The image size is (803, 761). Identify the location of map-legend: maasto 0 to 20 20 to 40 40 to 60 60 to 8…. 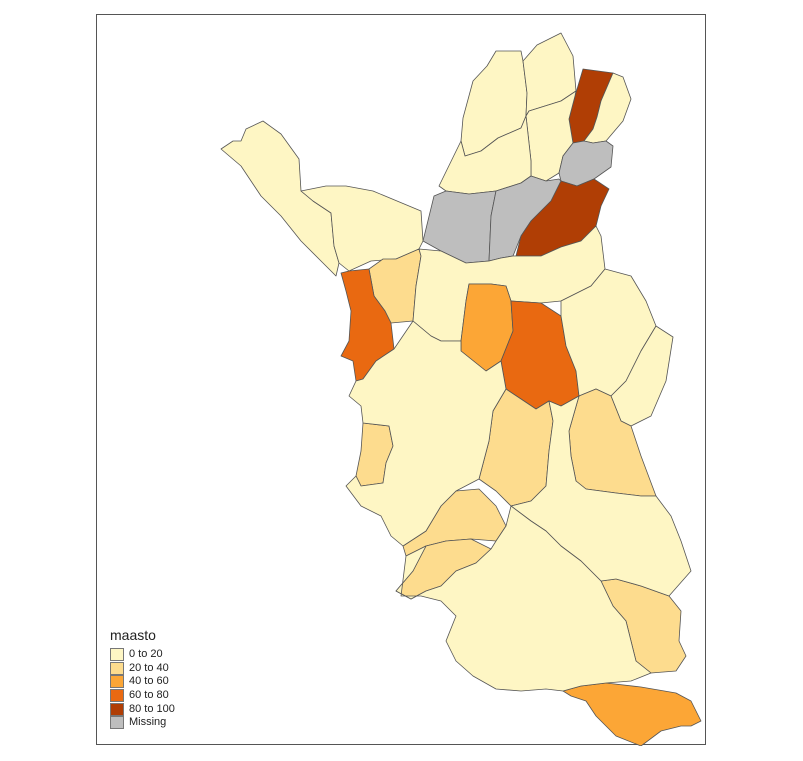
(142, 678).